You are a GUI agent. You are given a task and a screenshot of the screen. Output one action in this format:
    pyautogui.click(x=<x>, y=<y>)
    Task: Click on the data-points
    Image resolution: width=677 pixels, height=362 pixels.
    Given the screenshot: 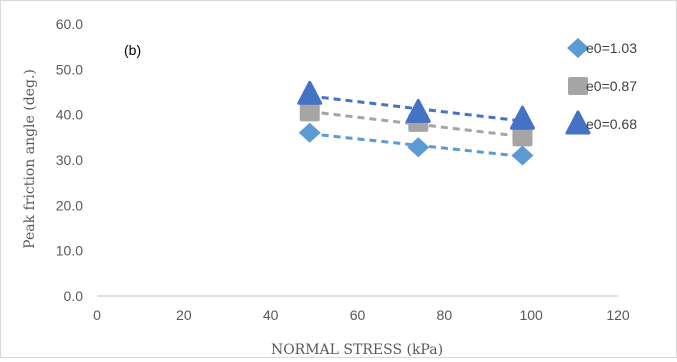 What is the action you would take?
    pyautogui.click(x=416, y=123)
    